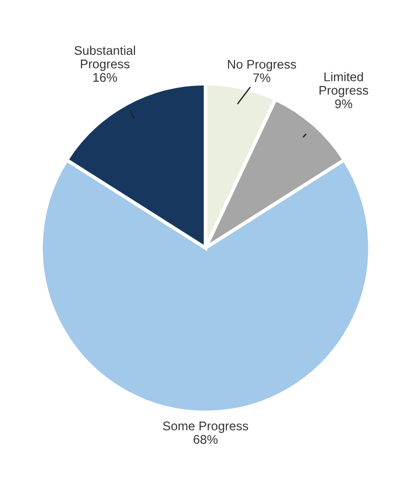  What do you see at coordinates (262, 66) in the screenshot?
I see `slice-label: No Progress` at bounding box center [262, 66].